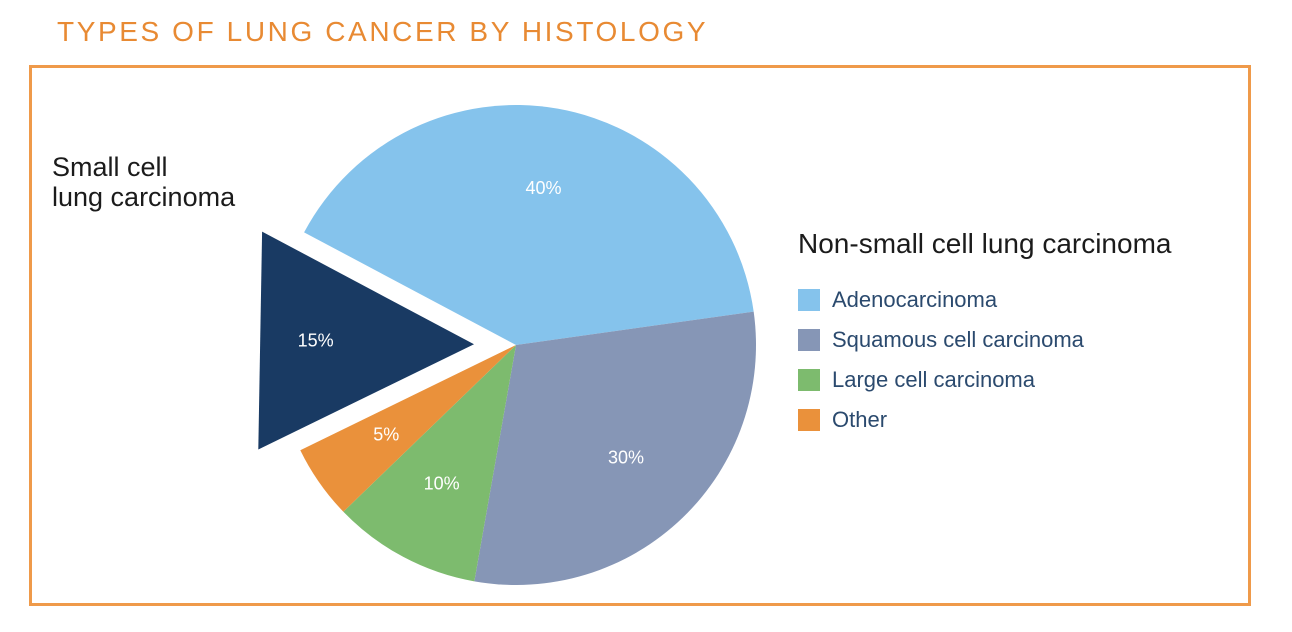 The height and width of the screenshot is (632, 1292). I want to click on legend-item-adenocarcinoma: Adenocarcinoma, so click(984, 300).